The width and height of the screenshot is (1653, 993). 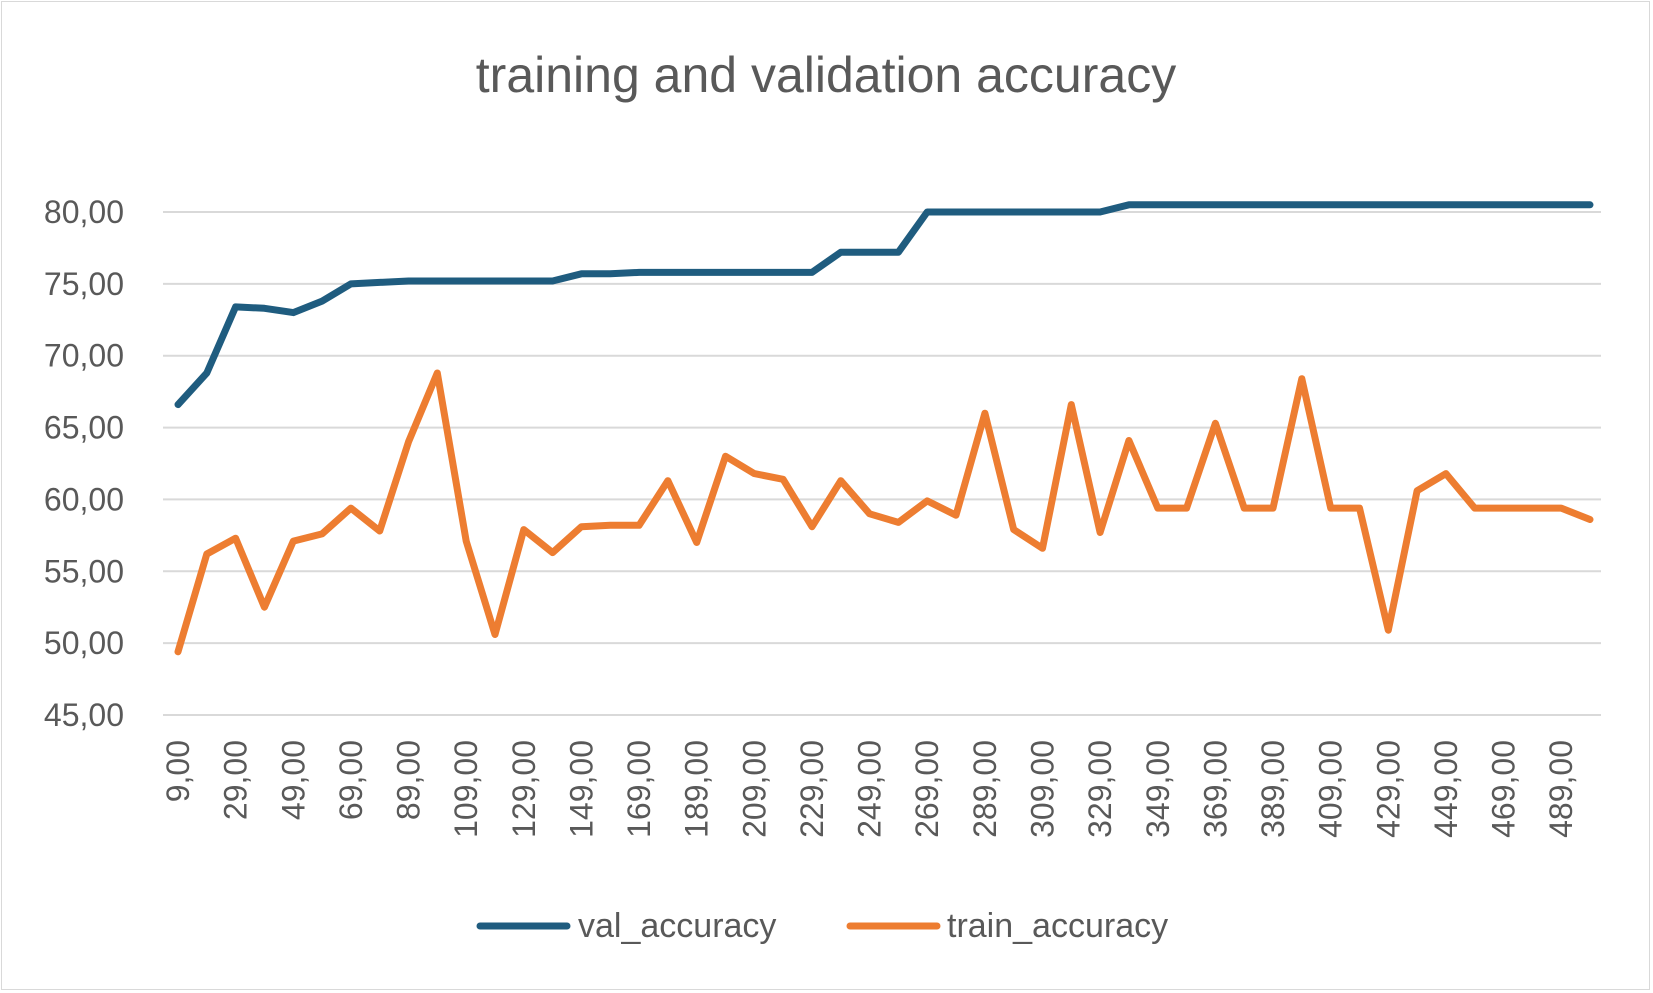 What do you see at coordinates (754, 789) in the screenshot?
I see `x-tick-label: 209,00` at bounding box center [754, 789].